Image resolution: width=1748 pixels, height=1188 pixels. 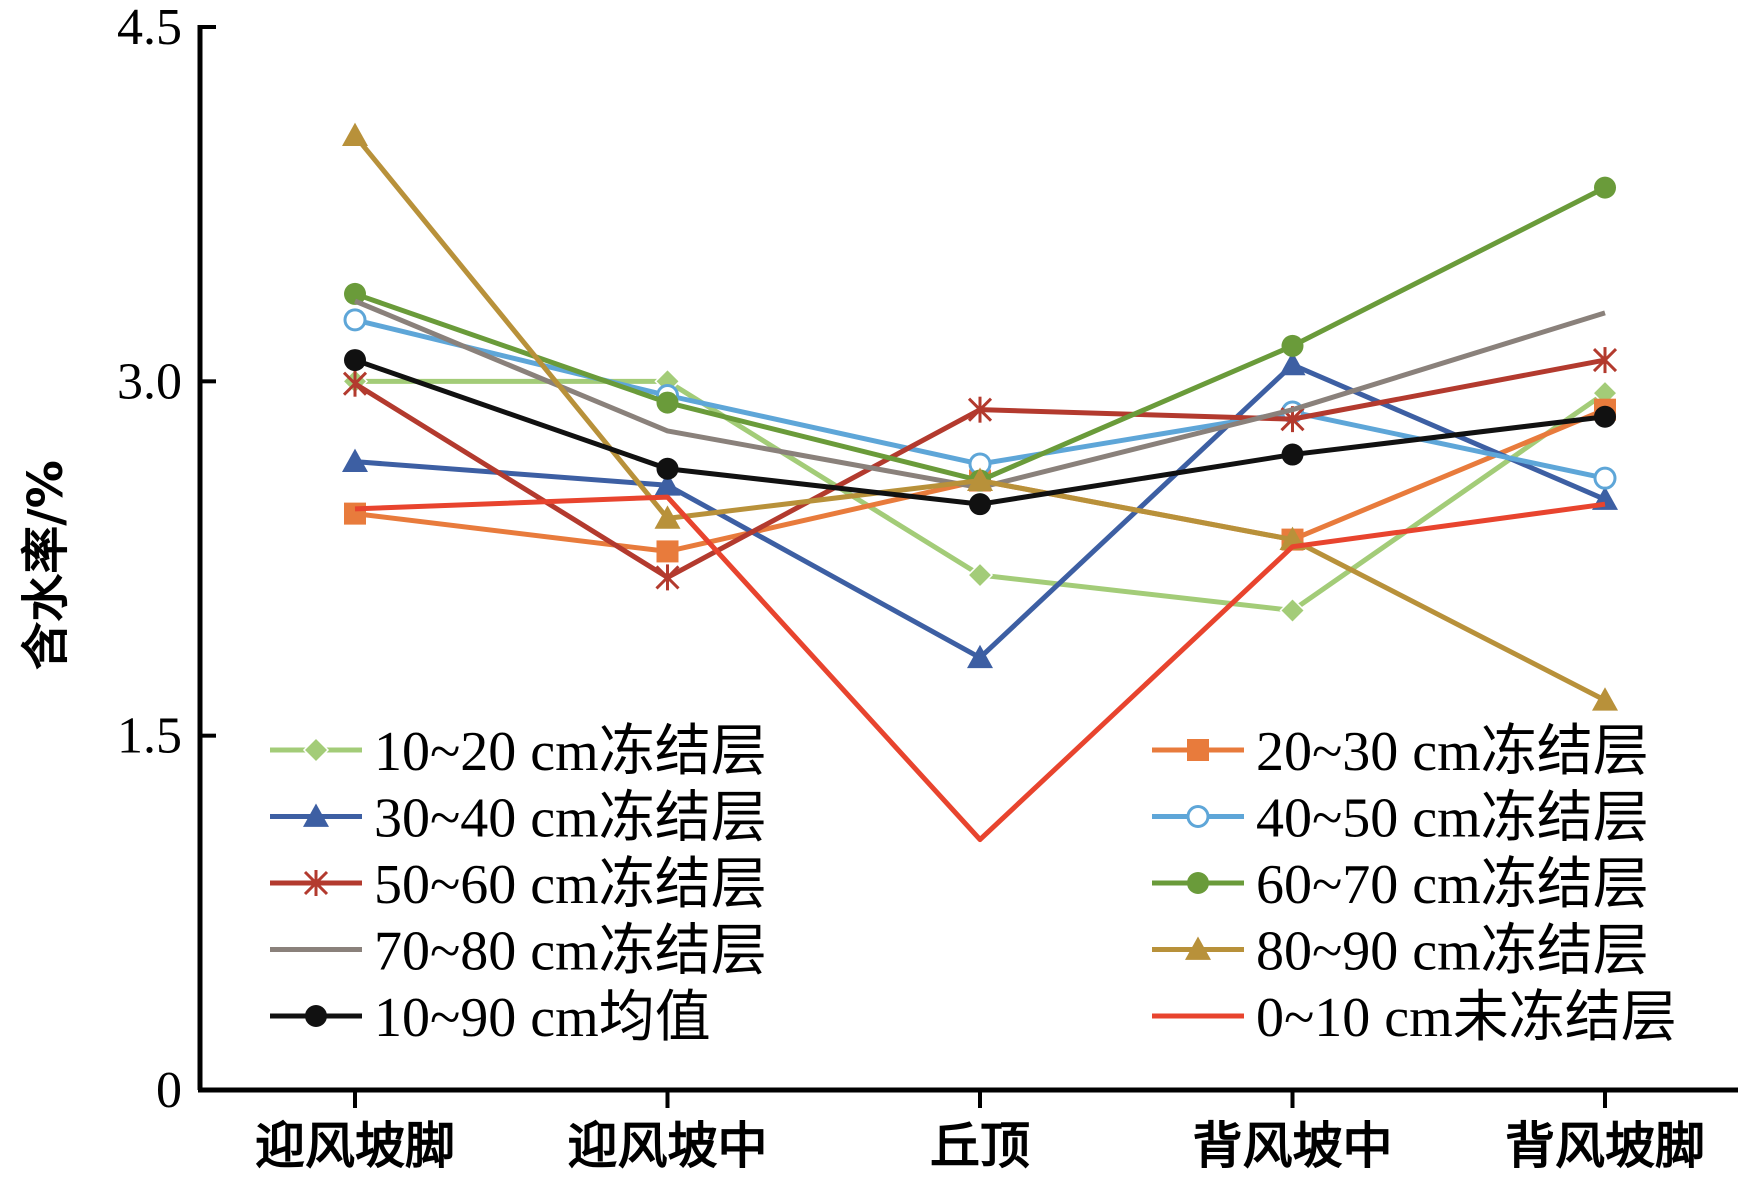 What do you see at coordinates (1605, 1146) in the screenshot?
I see `x-tick-label: 背风坡脚` at bounding box center [1605, 1146].